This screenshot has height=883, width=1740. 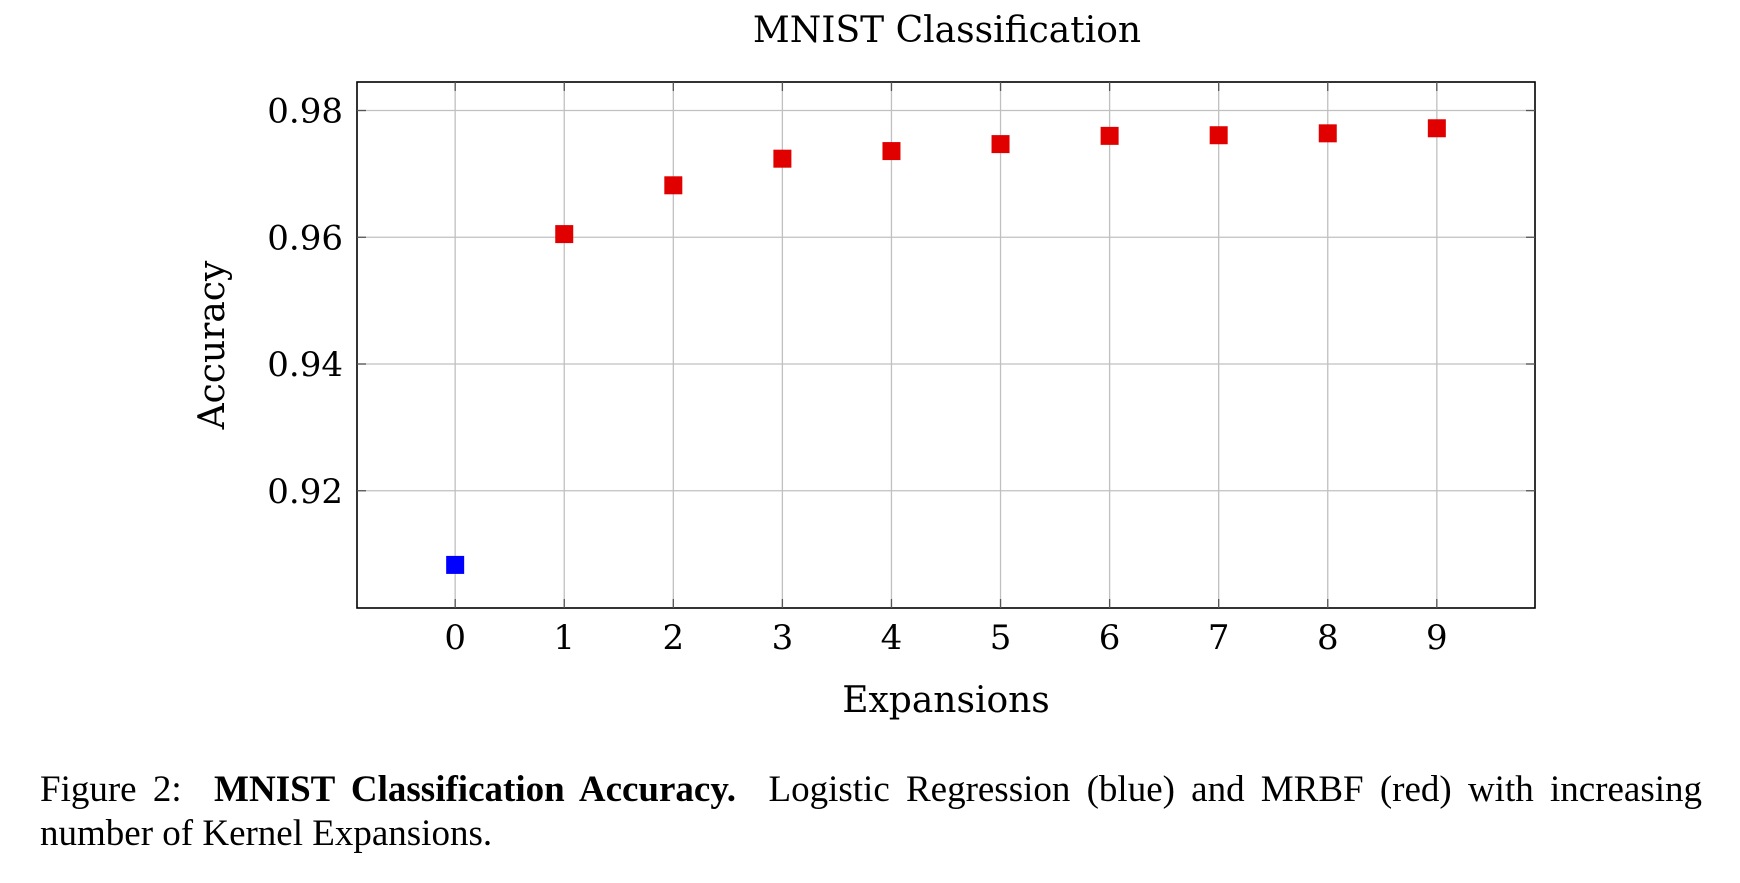 What do you see at coordinates (305, 492) in the screenshot?
I see `y-tick-label: 0.92` at bounding box center [305, 492].